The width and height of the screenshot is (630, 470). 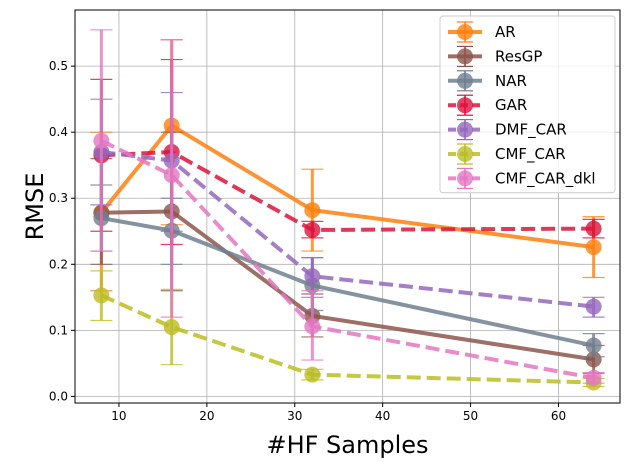 I want to click on legend-label-gar: GAR, so click(x=511, y=105).